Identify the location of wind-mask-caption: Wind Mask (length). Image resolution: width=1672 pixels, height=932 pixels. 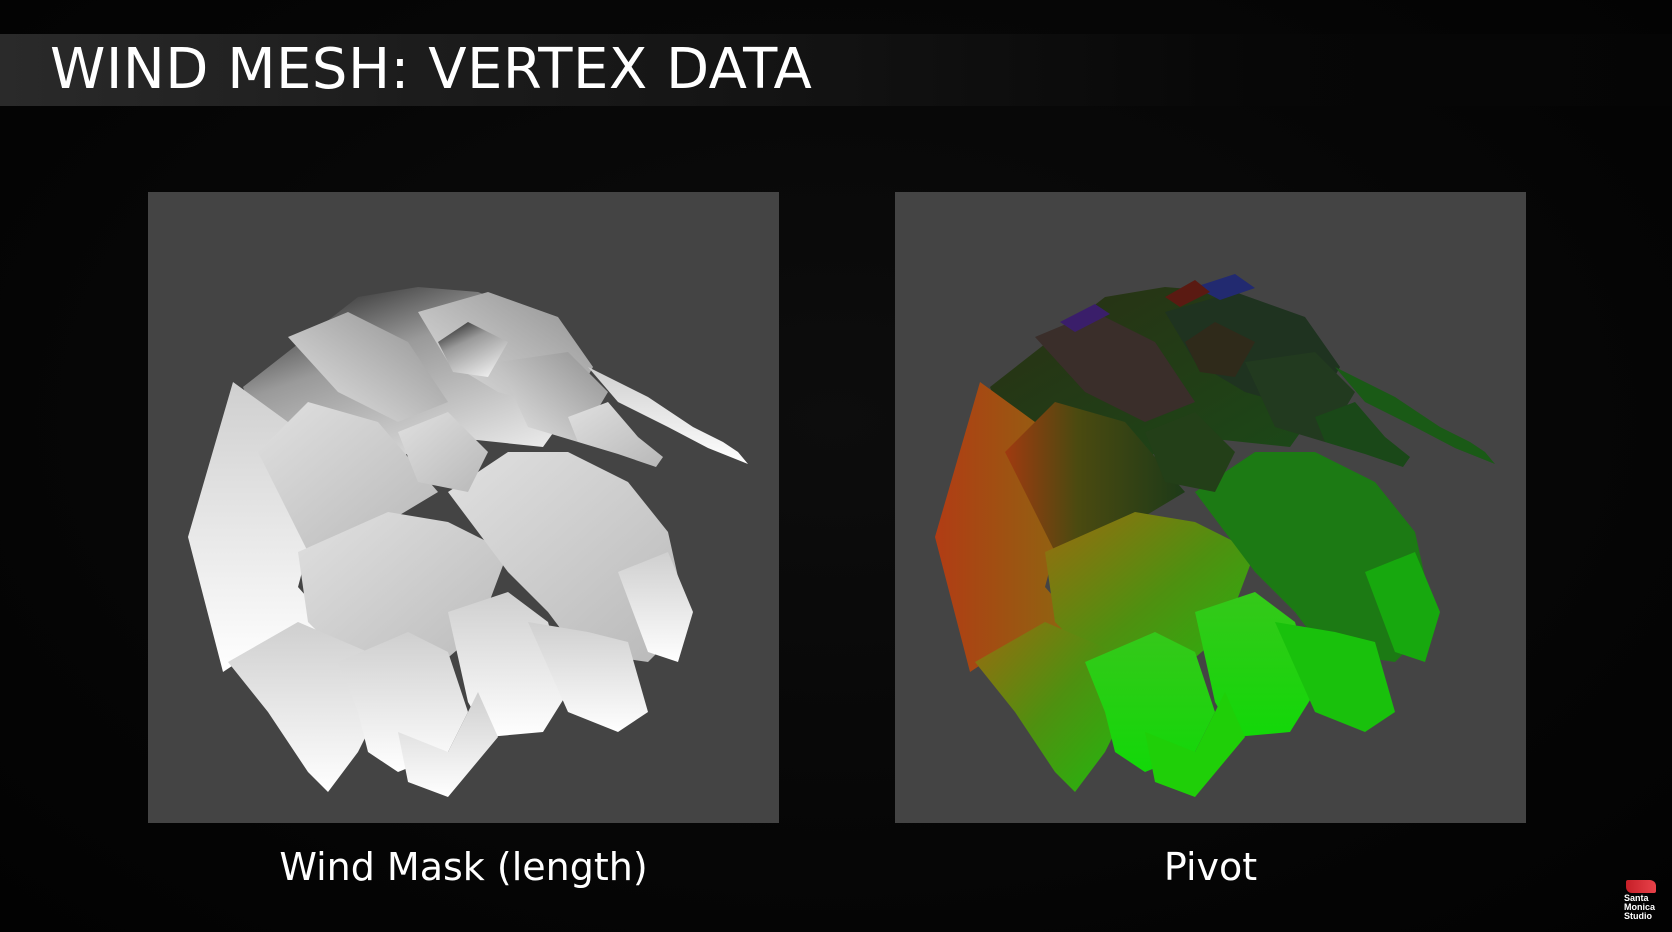
(463, 867).